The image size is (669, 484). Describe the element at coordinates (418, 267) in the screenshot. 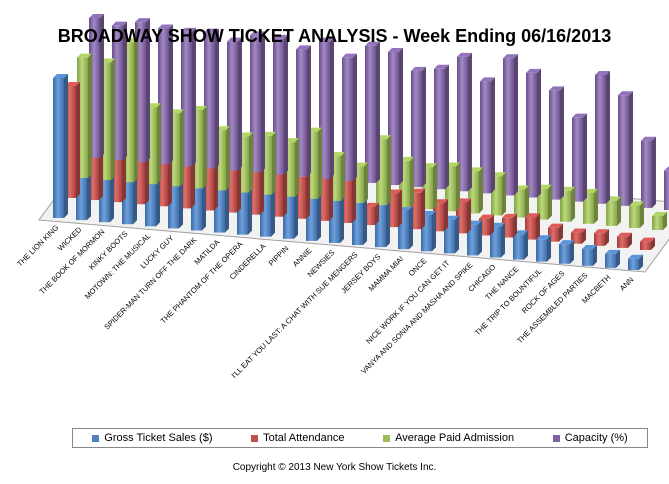

I see `category-label-16: ONCE` at that location.